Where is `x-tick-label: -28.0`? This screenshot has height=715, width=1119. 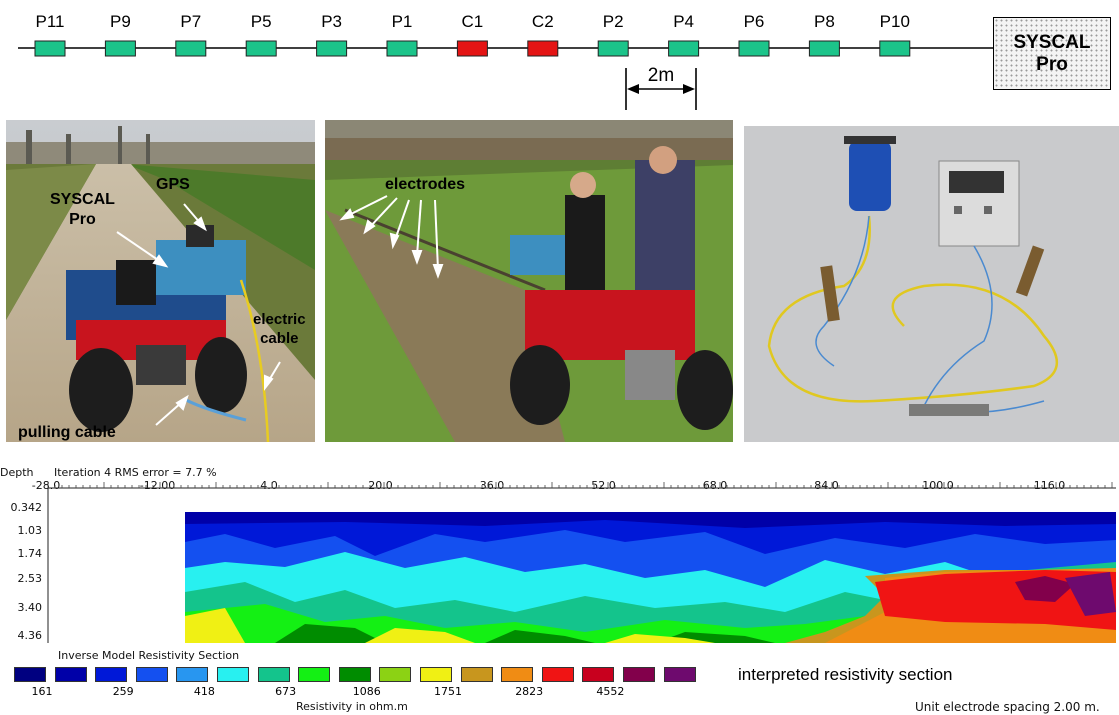
x-tick-label: -28.0 is located at coordinates (46, 485).